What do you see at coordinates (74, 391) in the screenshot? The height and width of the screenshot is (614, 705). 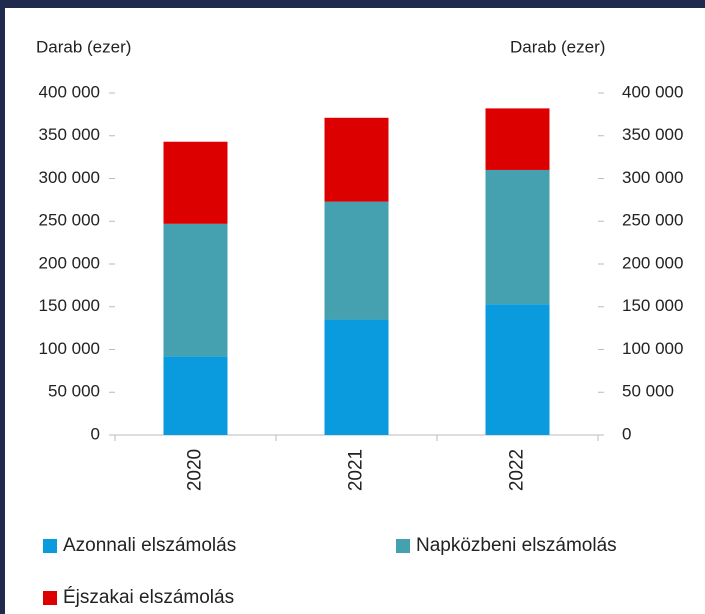 I see `y-tick-label: 50 000` at bounding box center [74, 391].